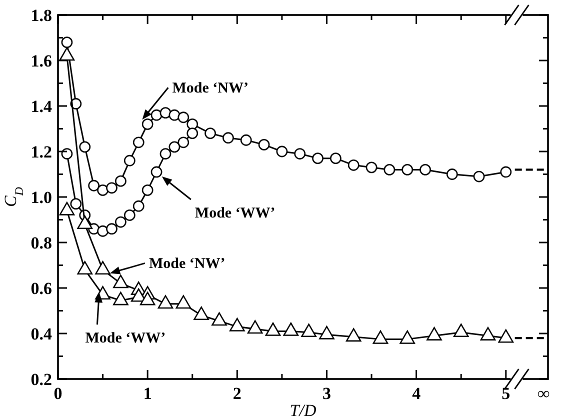 The width and height of the screenshot is (565, 420). What do you see at coordinates (41, 197) in the screenshot?
I see `y-tick-label: 1.0` at bounding box center [41, 197].